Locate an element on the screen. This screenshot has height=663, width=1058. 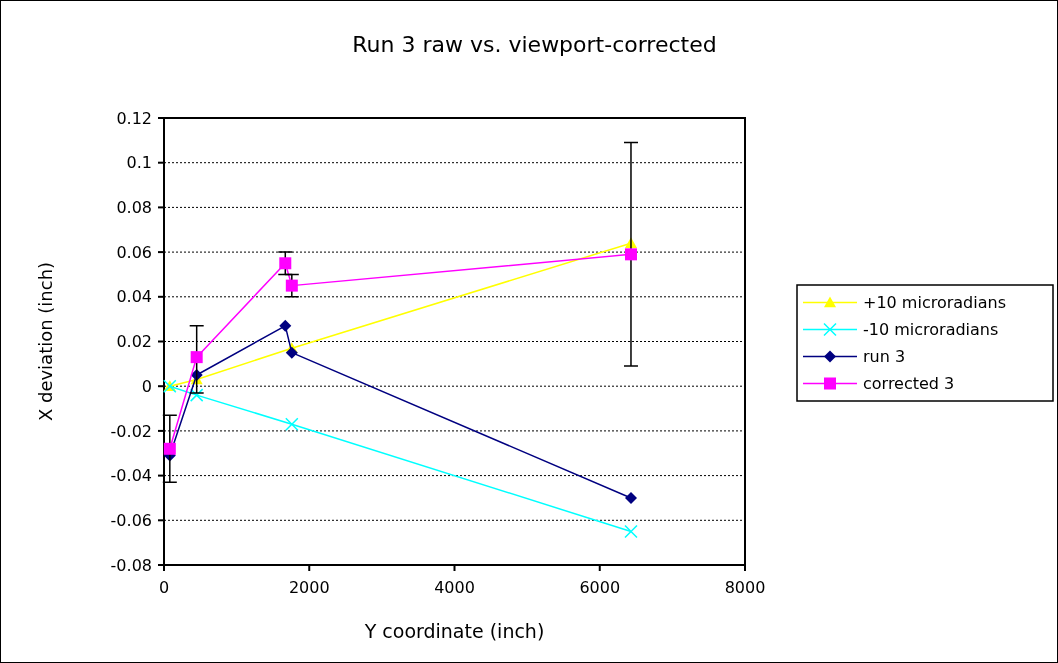
x-tick-label: 8000 is located at coordinates (745, 587).